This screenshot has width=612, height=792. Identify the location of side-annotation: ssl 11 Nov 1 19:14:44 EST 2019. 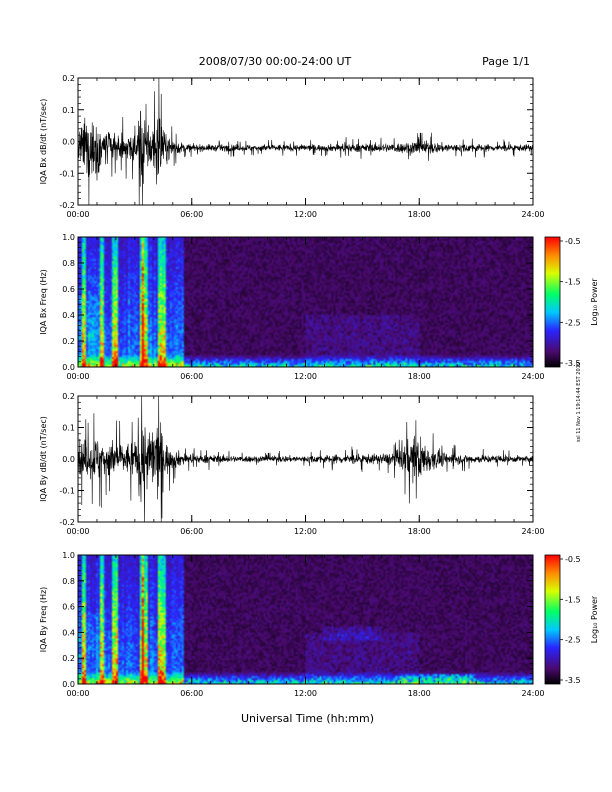
(579, 402).